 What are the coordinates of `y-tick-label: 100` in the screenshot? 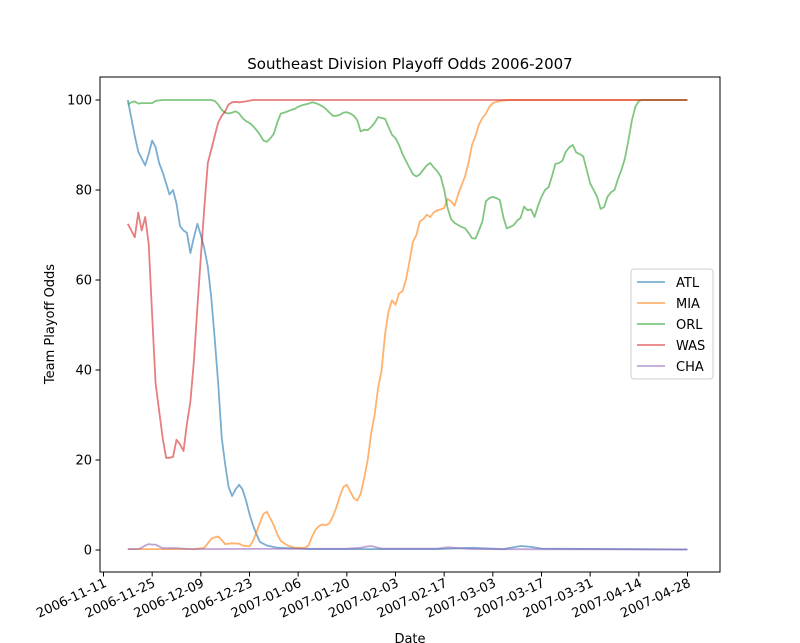 It's located at (79, 101).